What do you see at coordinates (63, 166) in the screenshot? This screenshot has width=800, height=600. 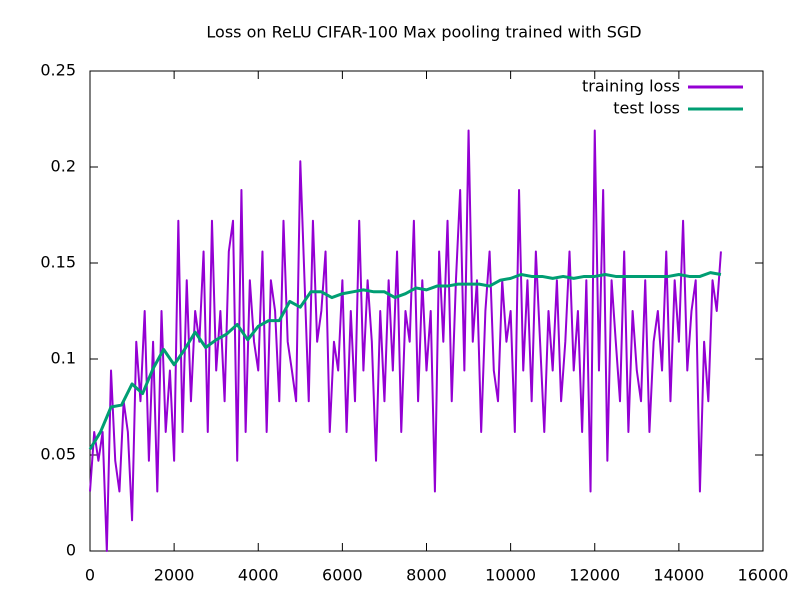 I see `y-tick-label: 0.2` at bounding box center [63, 166].